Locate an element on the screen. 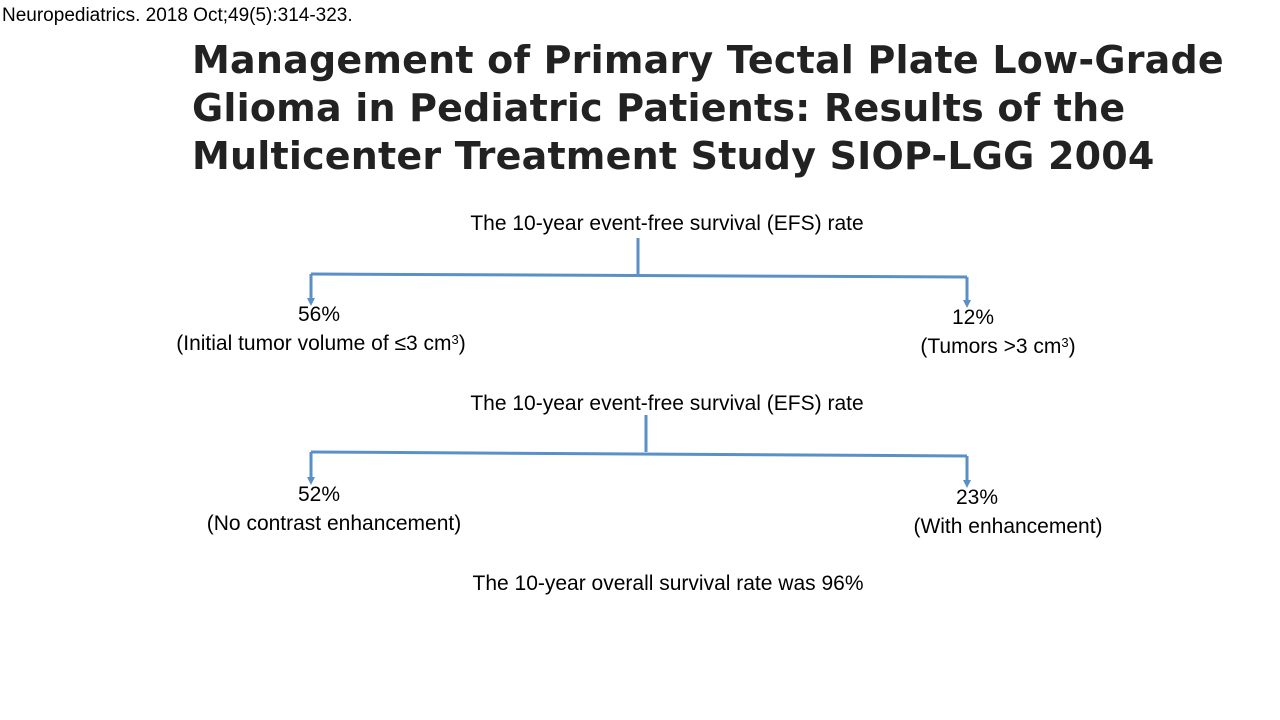 This screenshot has height=720, width=1280. citation: Neuropediatrics. 2018 Oct;49(5):314-323. is located at coordinates (177, 15).